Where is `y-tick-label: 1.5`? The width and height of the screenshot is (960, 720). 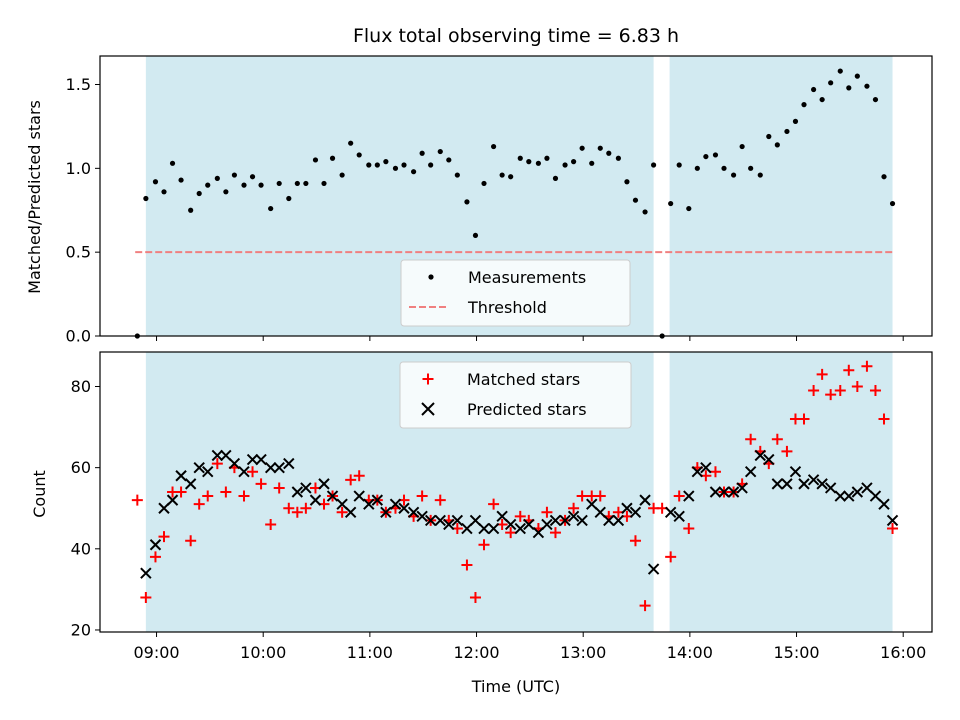
y-tick-label: 1.5 is located at coordinates (78, 84).